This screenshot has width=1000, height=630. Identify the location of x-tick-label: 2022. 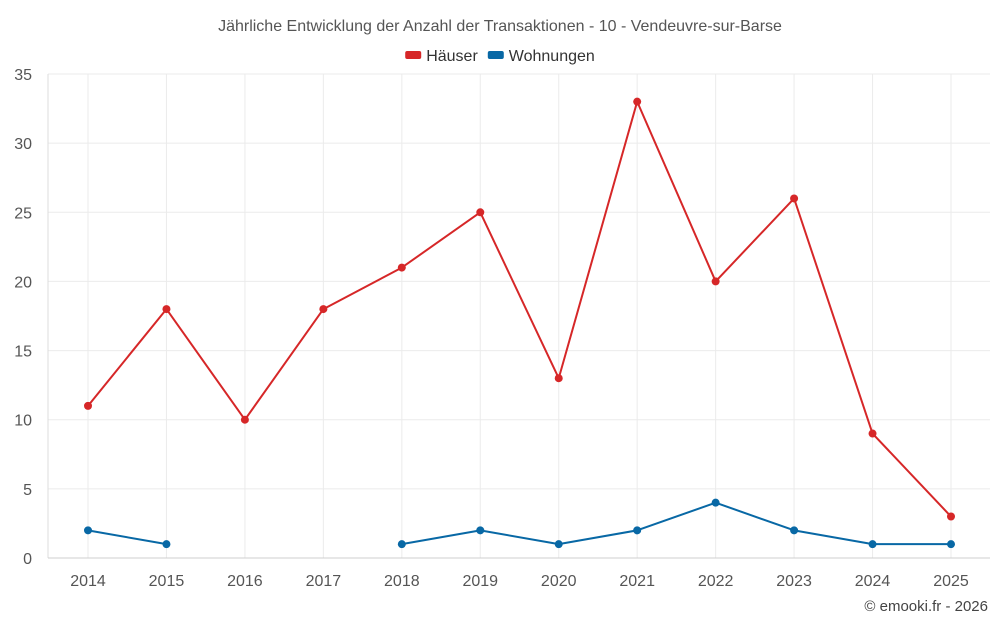
(716, 581).